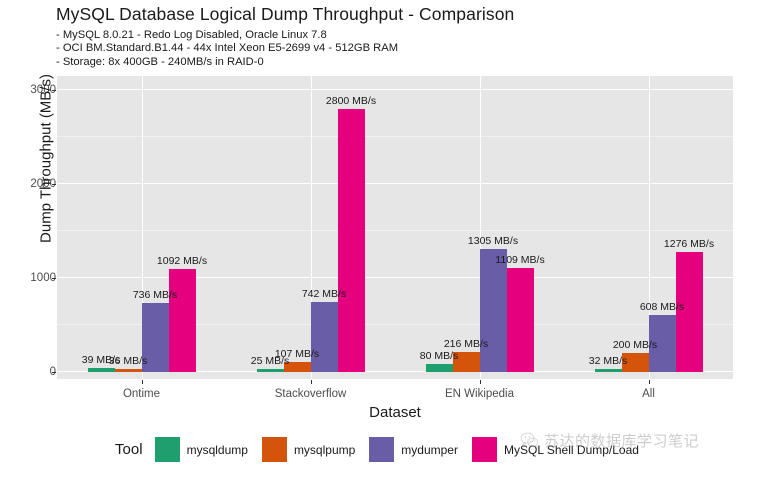  I want to click on bar-value-label: 1276 MB/s, so click(689, 244).